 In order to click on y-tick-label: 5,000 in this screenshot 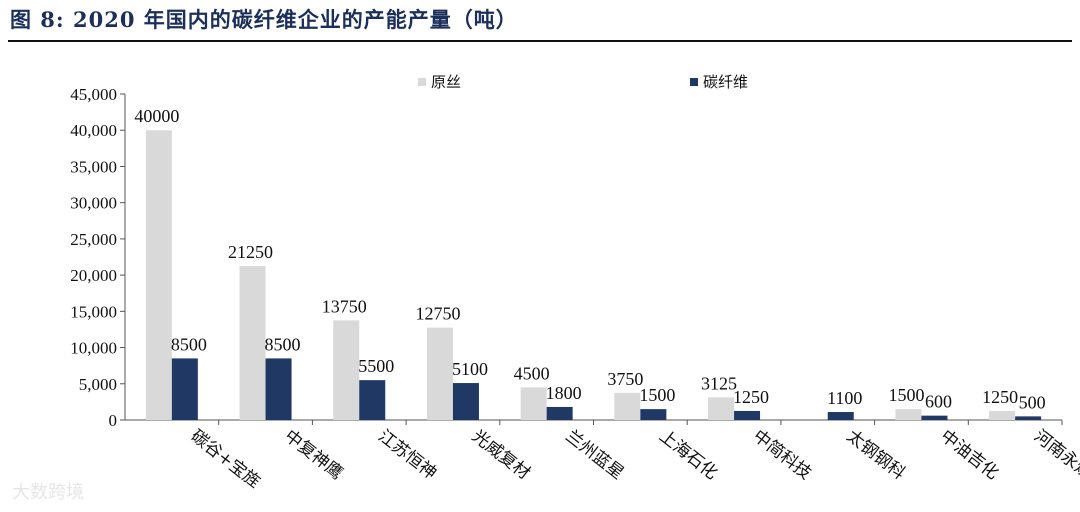, I will do `click(98, 384)`.